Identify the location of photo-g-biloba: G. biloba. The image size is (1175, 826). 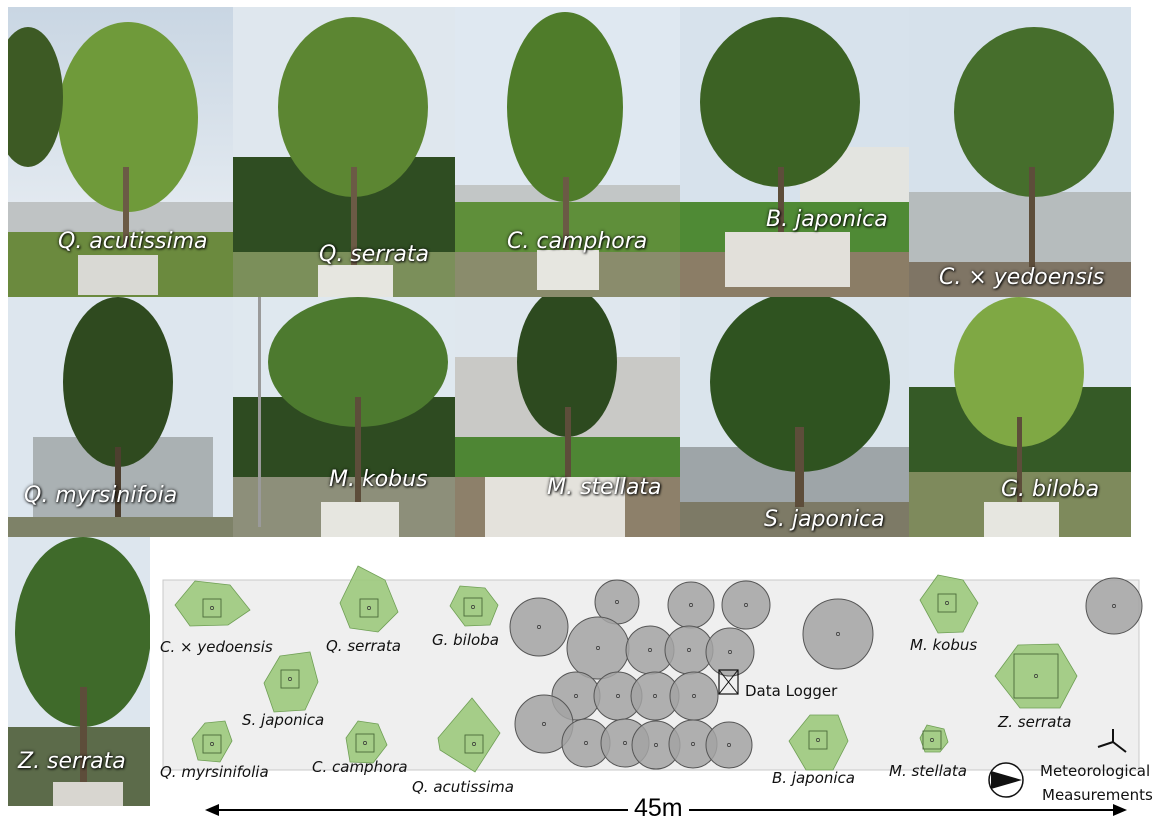
(1020, 417).